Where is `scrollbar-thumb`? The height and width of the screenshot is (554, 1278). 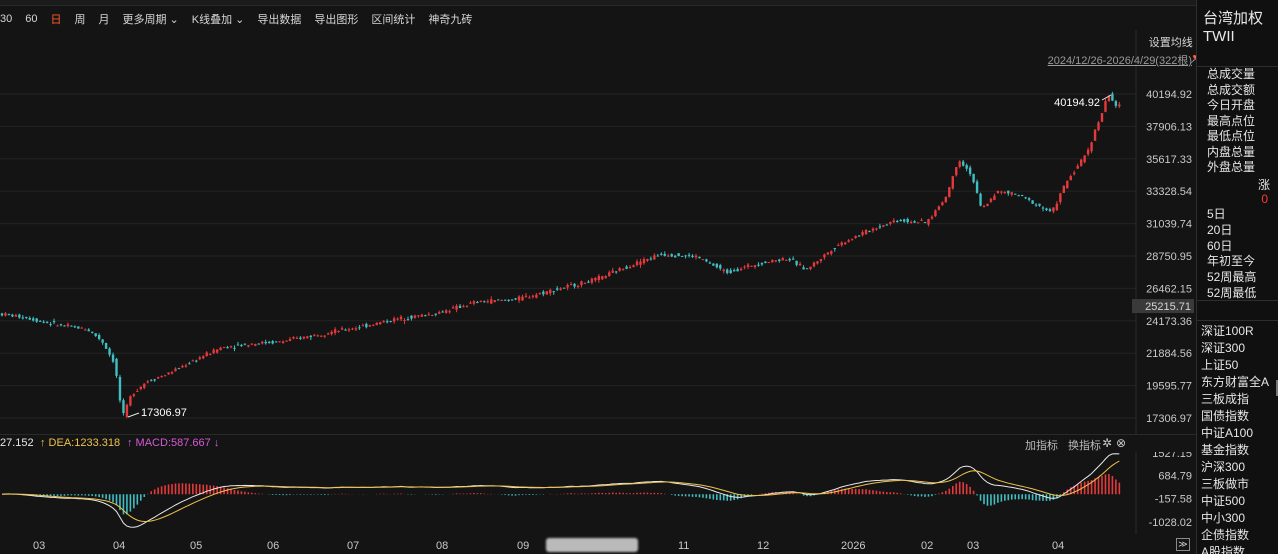
scrollbar-thumb is located at coordinates (1277, 388).